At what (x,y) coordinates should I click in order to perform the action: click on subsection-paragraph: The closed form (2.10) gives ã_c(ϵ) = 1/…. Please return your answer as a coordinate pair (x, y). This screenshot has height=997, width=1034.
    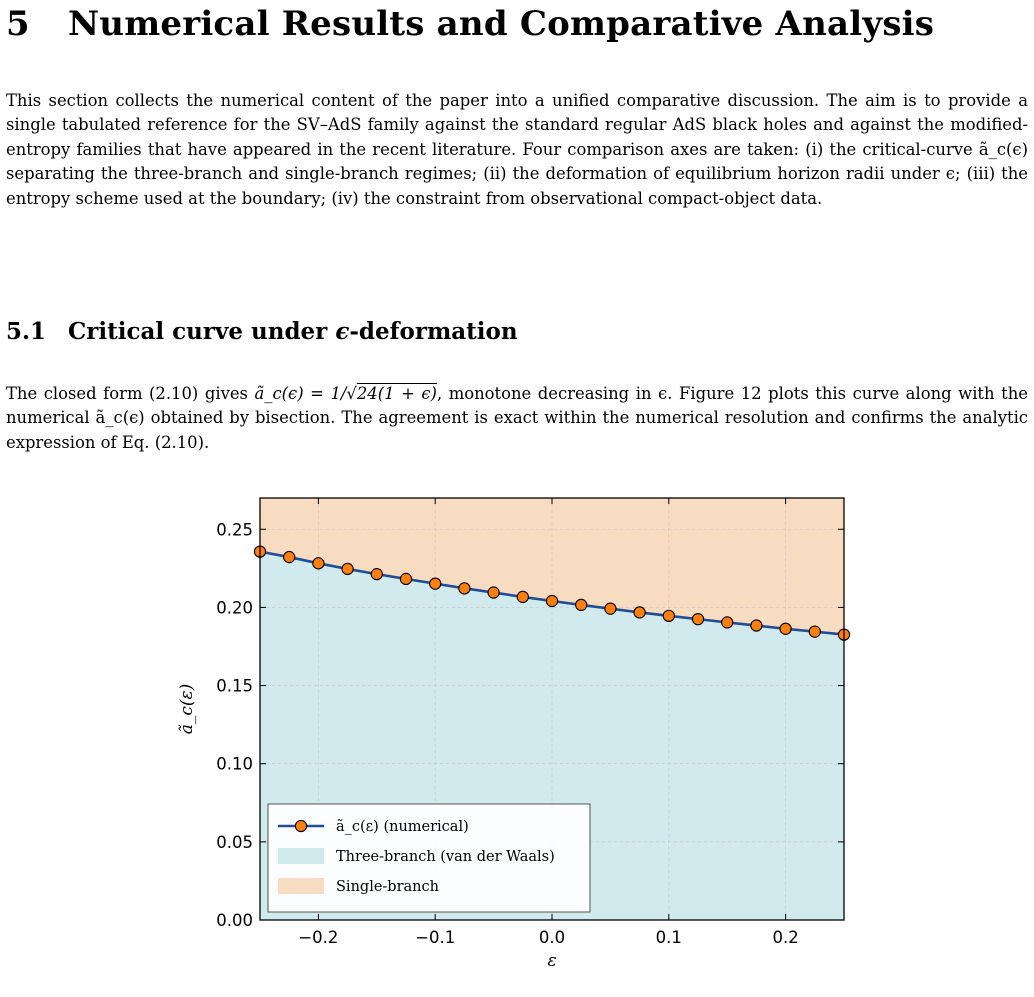
    Looking at the image, I should click on (517, 418).